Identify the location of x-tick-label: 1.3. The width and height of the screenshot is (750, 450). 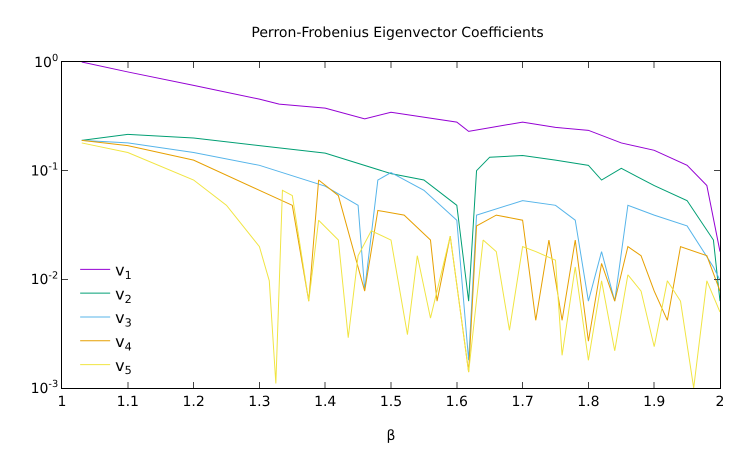
(259, 402).